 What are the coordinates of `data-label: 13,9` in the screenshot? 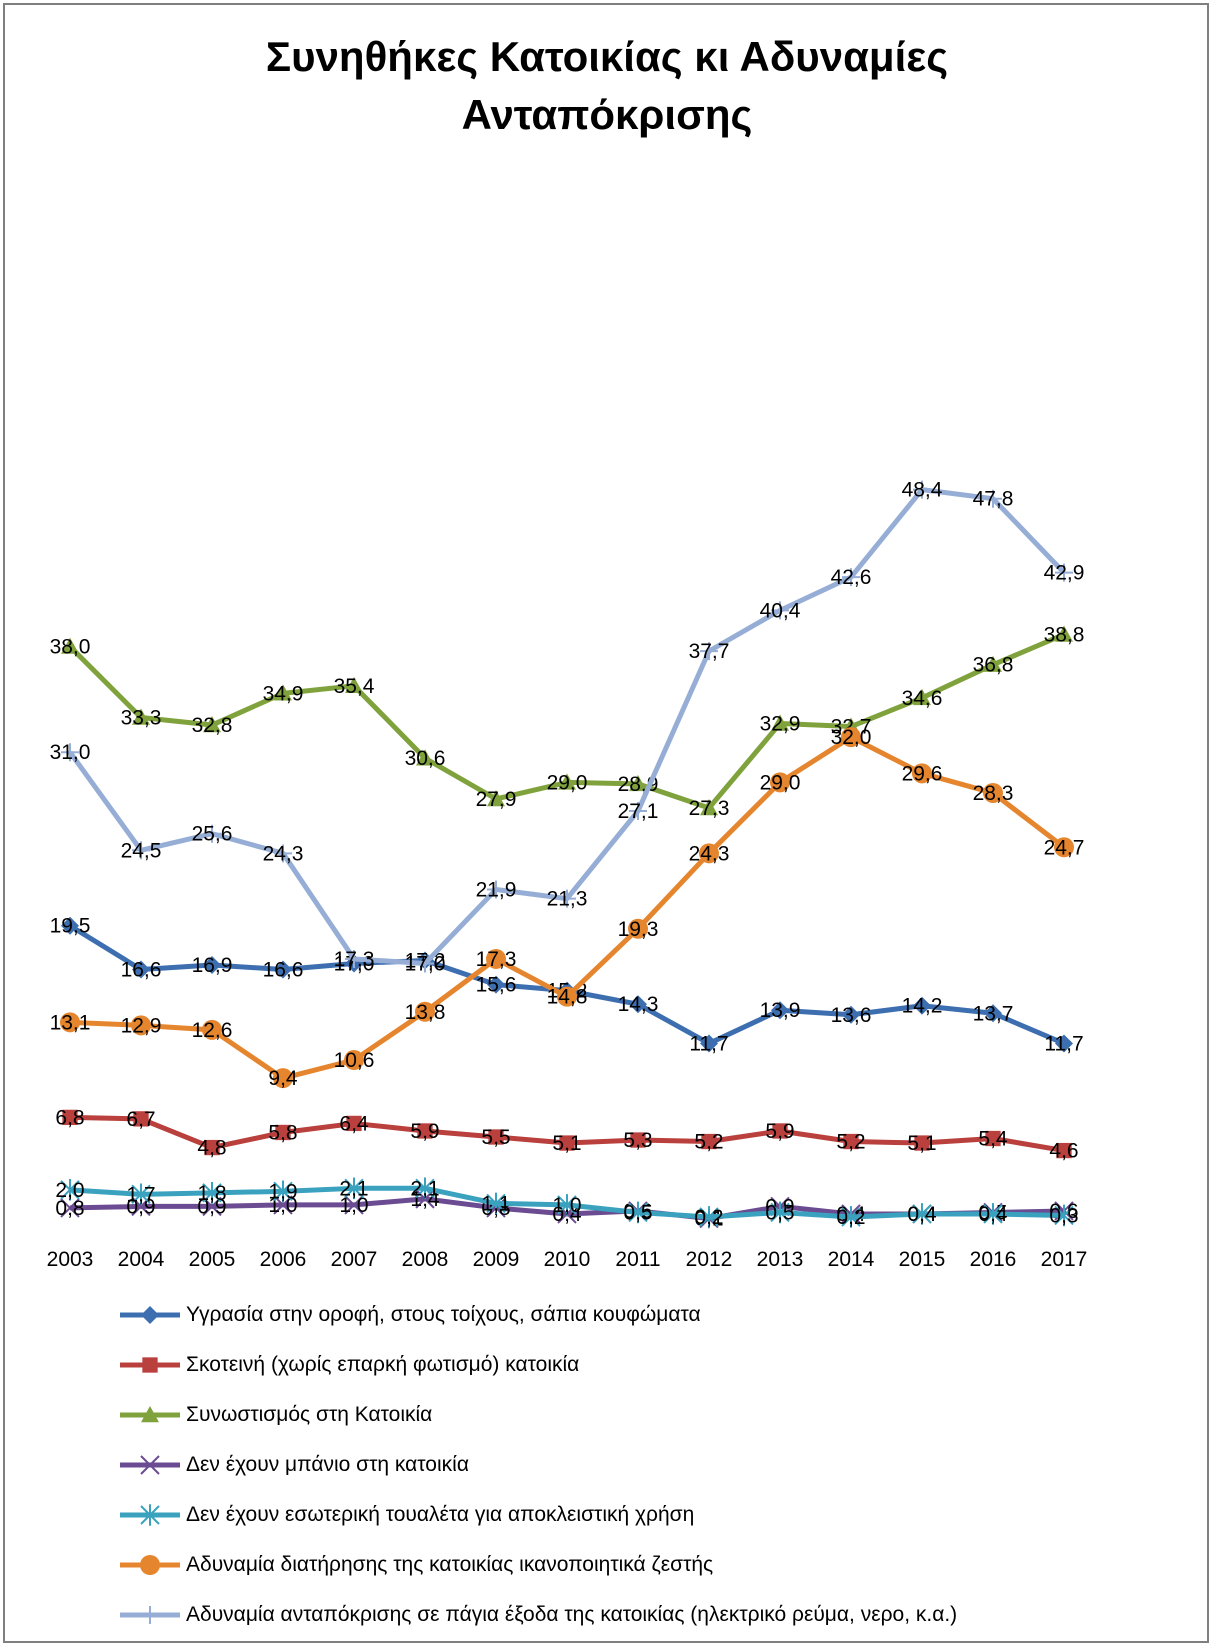 It's located at (780, 1010).